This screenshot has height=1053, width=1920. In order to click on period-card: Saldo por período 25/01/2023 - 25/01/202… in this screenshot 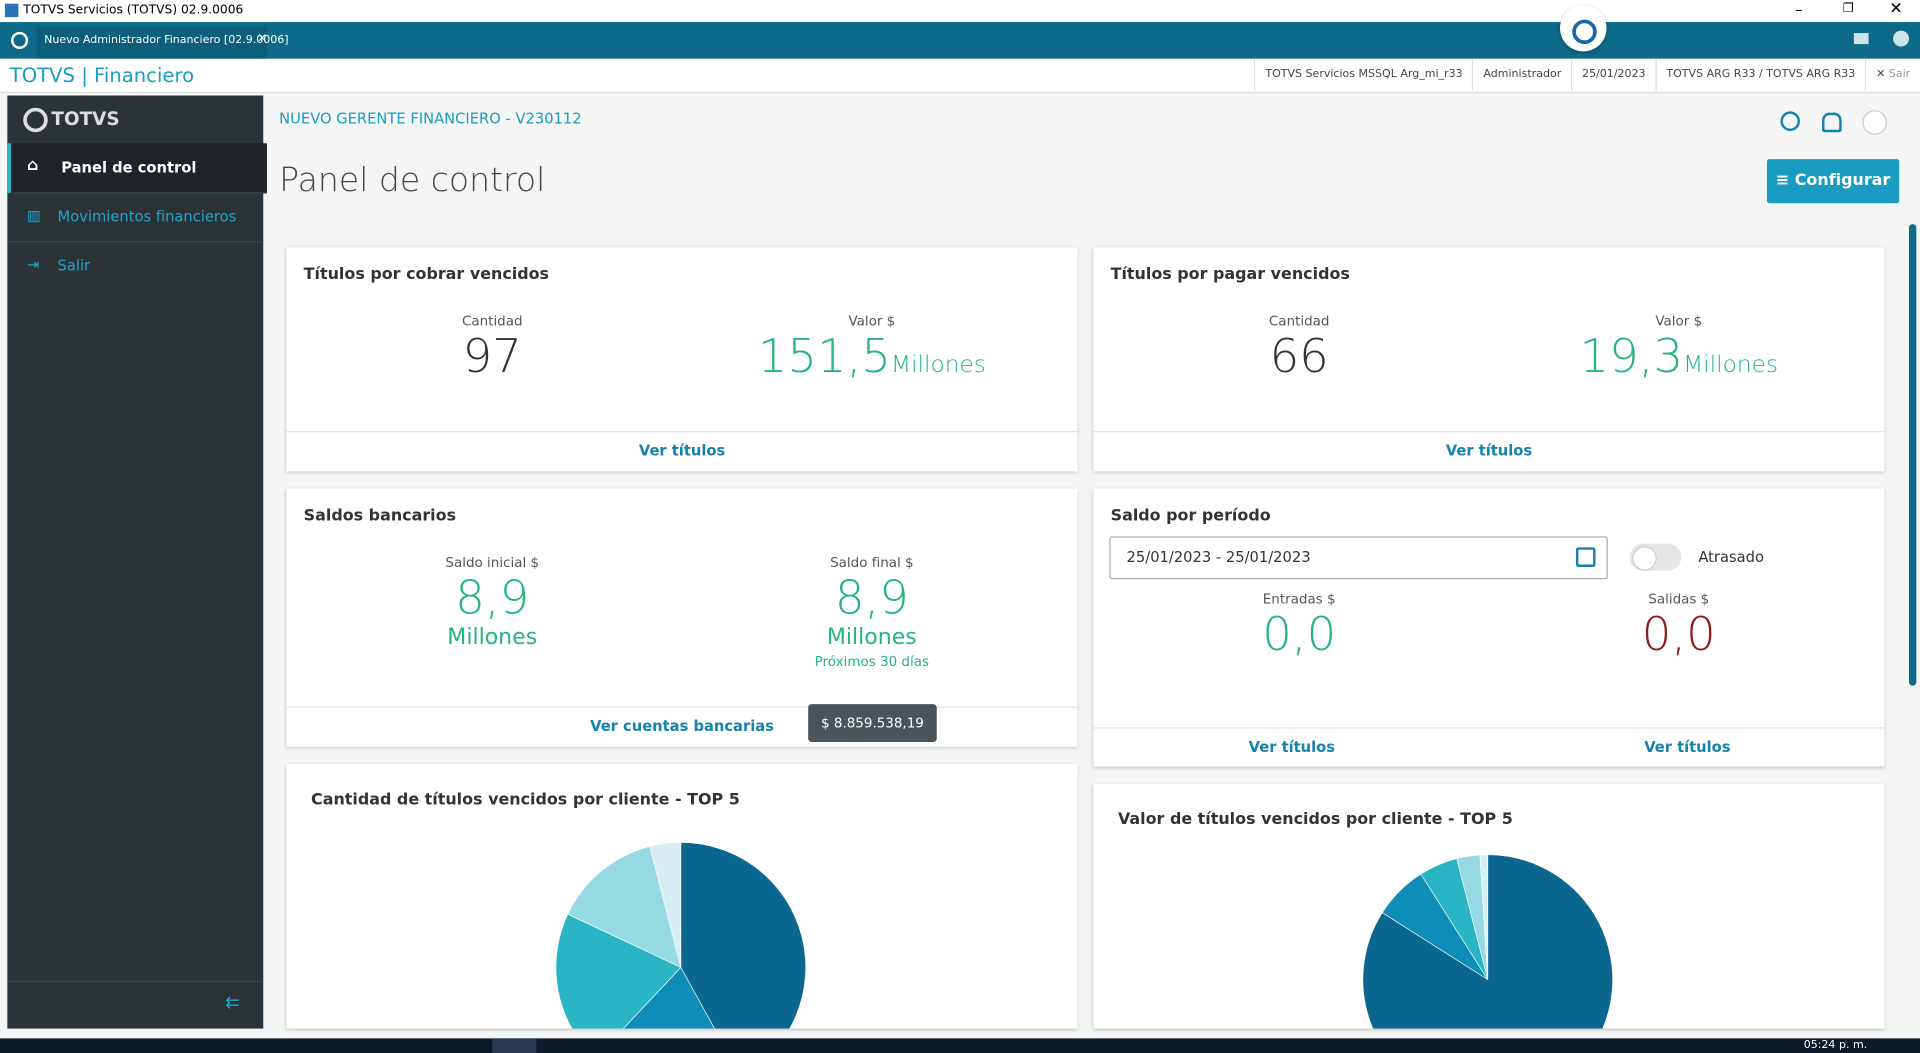, I will do `click(1489, 627)`.